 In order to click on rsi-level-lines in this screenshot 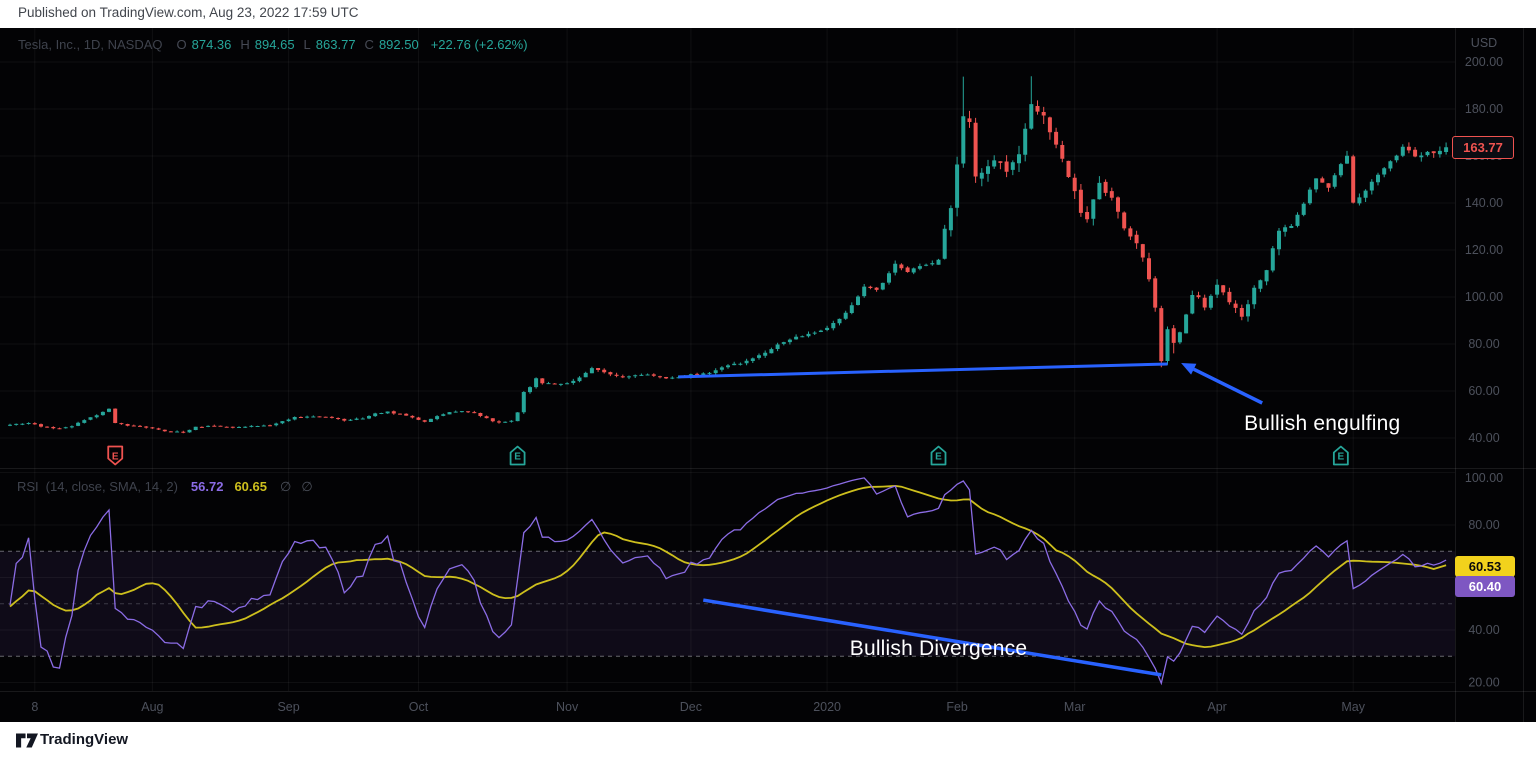, I will do `click(727, 603)`.